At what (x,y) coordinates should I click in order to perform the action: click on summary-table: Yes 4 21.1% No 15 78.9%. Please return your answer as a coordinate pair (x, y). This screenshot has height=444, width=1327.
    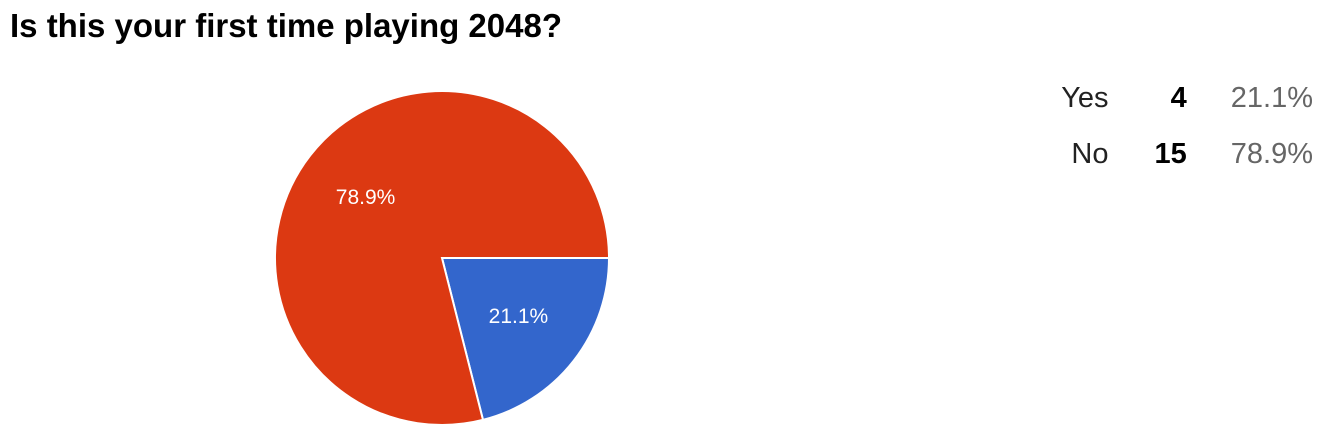
    Looking at the image, I should click on (1187, 126).